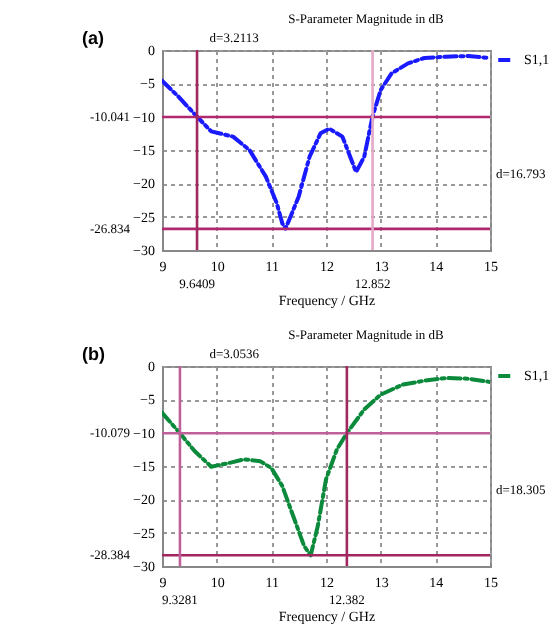 Image resolution: width=550 pixels, height=624 pixels. I want to click on text: (a), so click(93, 38).